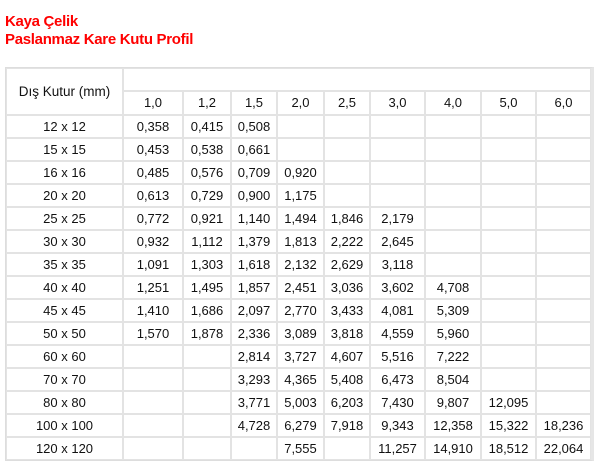  Describe the element at coordinates (347, 379) in the screenshot. I see `weight-cell: 5,408` at that location.